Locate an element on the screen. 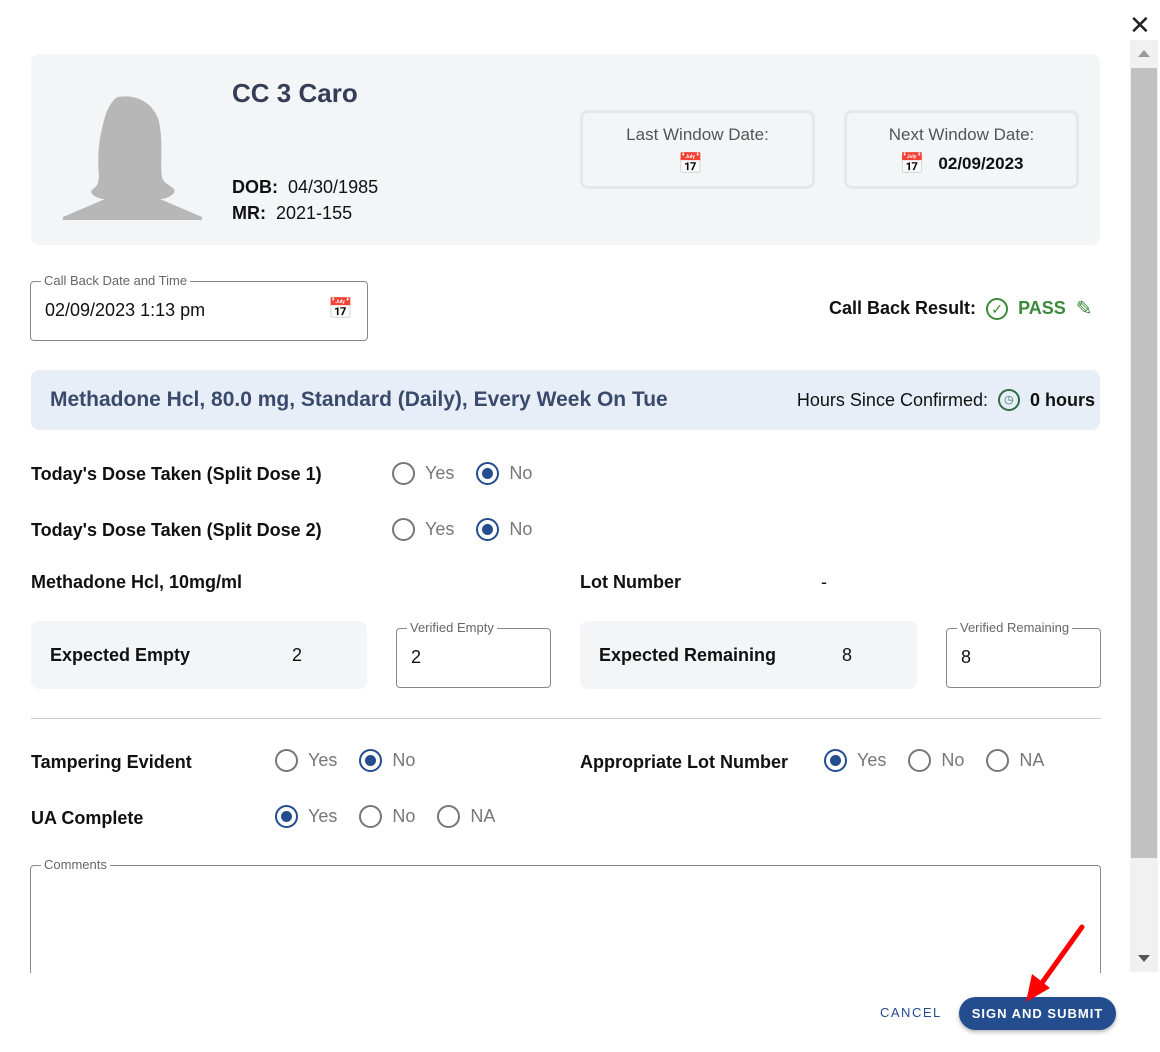 Image resolution: width=1160 pixels, height=1052 pixels. close-button: ✕ is located at coordinates (1140, 25).